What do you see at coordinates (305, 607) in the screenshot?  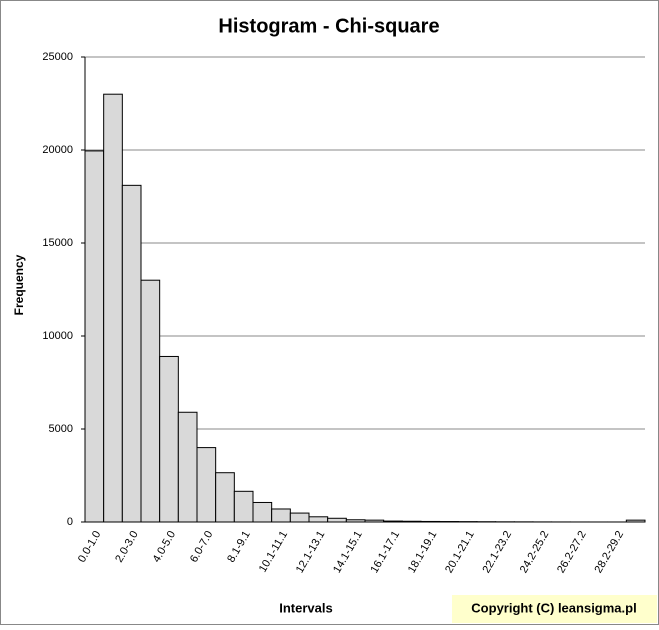 I see `x-axis-label: Intervals` at bounding box center [305, 607].